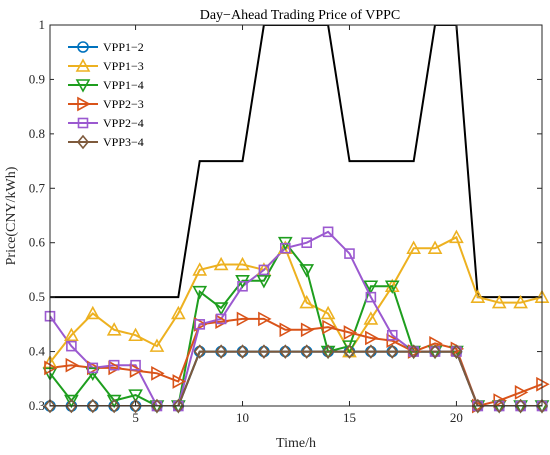 This screenshot has width=550, height=455. I want to click on x-tick-label: 10, so click(242, 417).